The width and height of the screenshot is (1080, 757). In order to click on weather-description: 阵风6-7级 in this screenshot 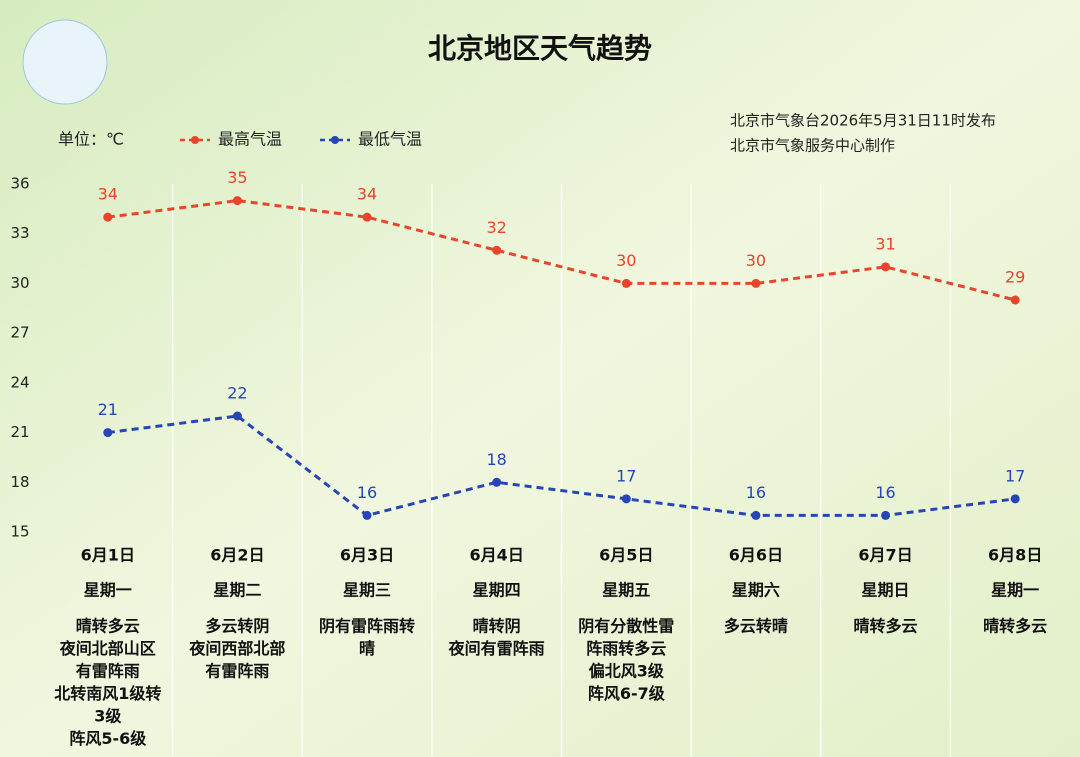, I will do `click(627, 693)`.